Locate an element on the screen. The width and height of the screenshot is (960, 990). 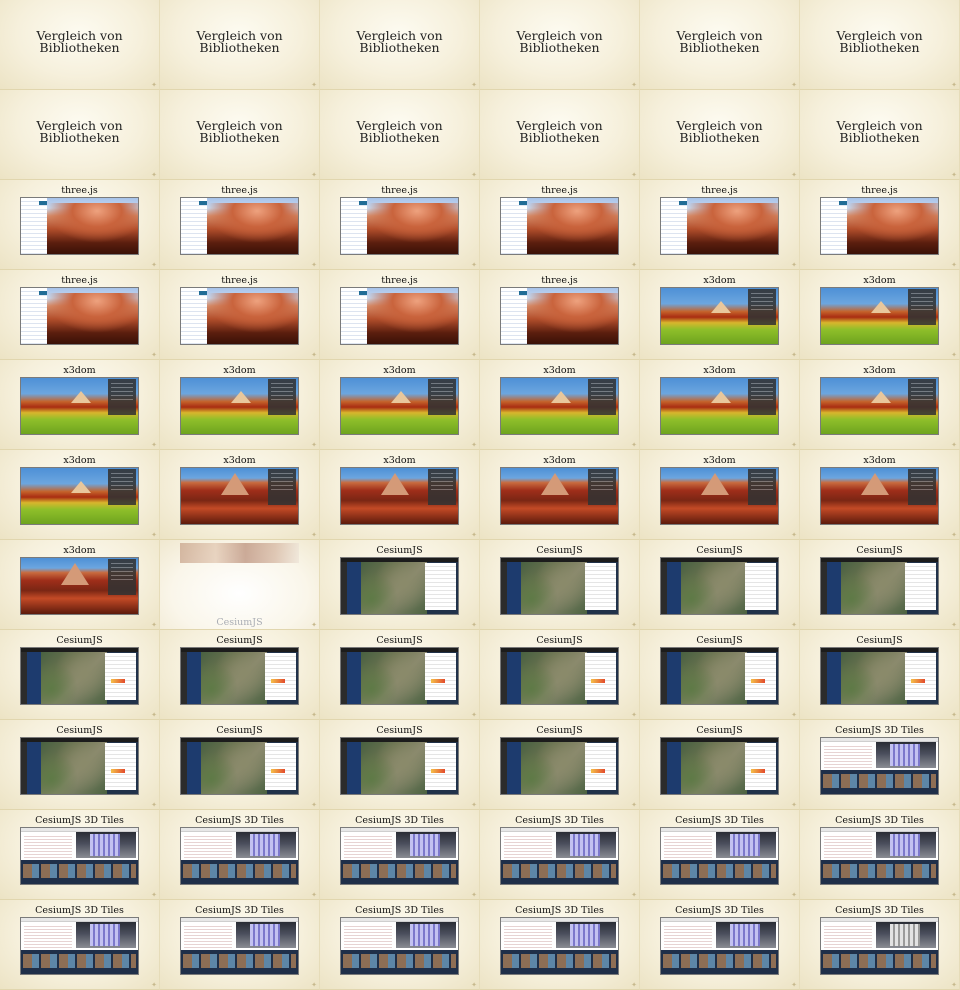
control-panel is located at coordinates (354, 316).